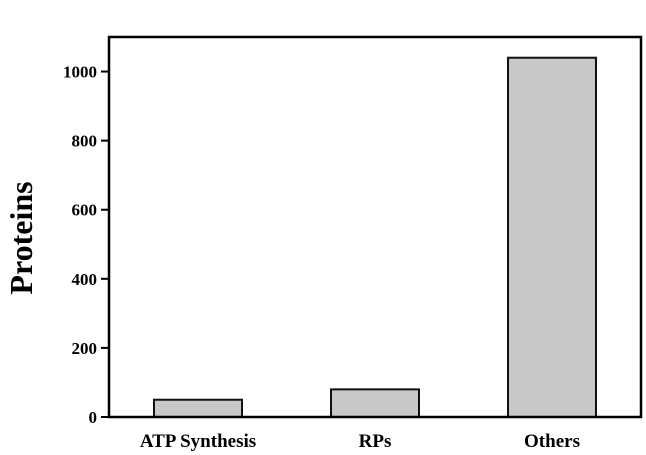 The height and width of the screenshot is (455, 646). Describe the element at coordinates (21, 237) in the screenshot. I see `y-axis-title: Proteins` at that location.